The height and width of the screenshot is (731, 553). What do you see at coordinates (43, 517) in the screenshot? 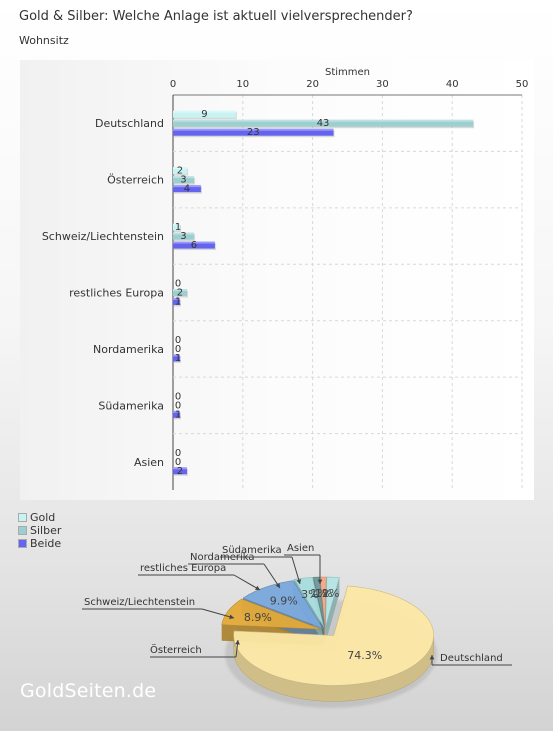
I see `legend-label: Gold` at bounding box center [43, 517].